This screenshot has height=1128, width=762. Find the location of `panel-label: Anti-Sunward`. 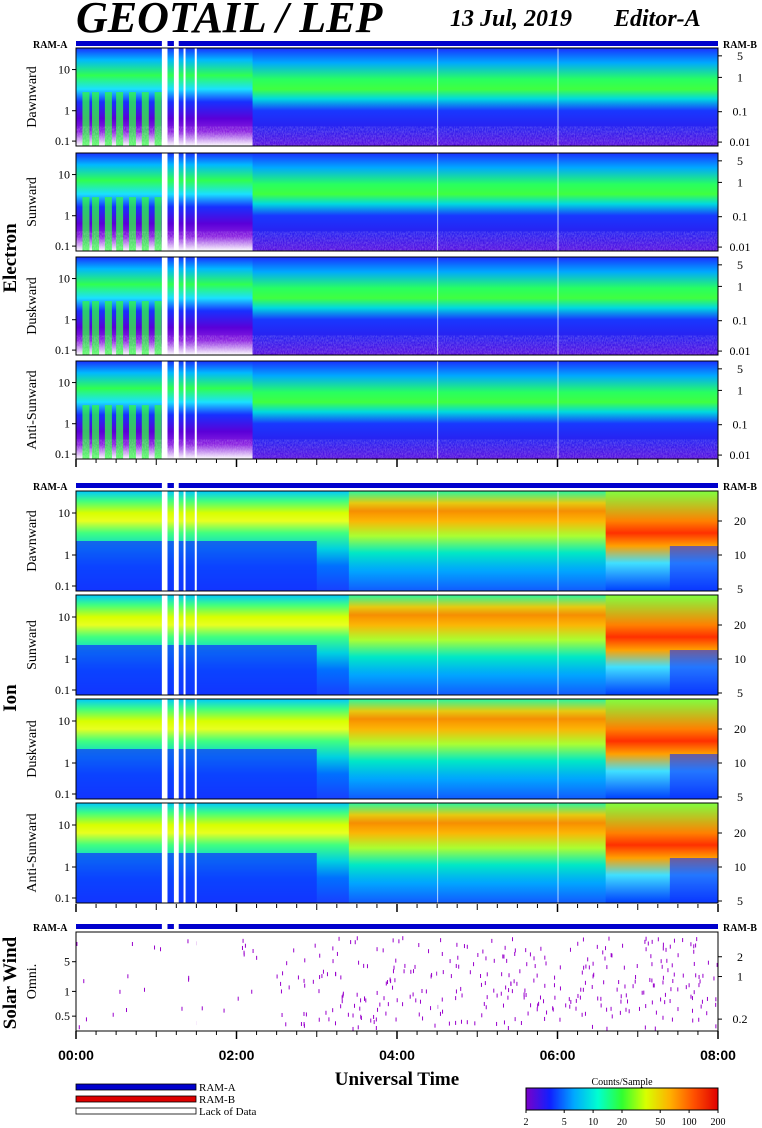

panel-label: Anti-Sunward is located at coordinates (32, 852).